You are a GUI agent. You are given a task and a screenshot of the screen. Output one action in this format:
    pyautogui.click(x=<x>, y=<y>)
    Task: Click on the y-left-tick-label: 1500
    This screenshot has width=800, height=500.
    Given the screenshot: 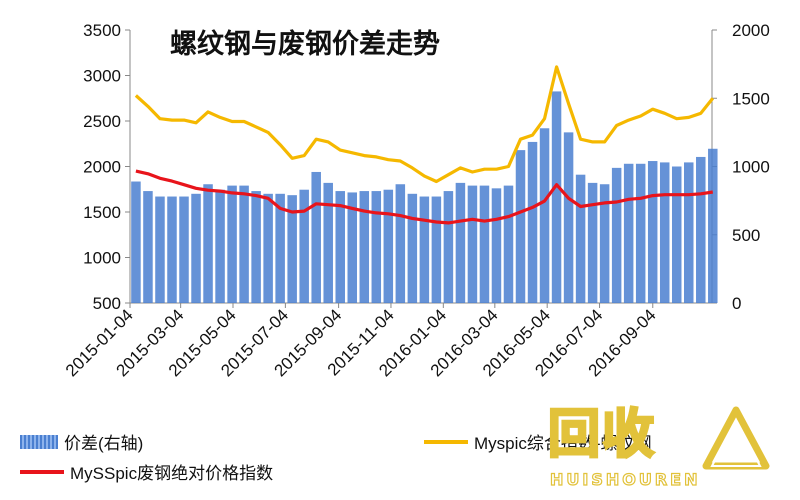 What is the action you would take?
    pyautogui.click(x=102, y=212)
    